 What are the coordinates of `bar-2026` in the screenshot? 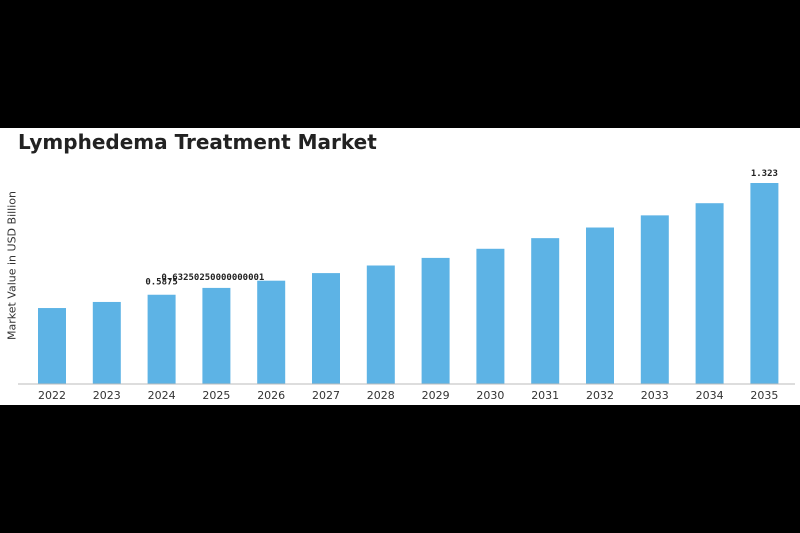 It's located at (271, 332).